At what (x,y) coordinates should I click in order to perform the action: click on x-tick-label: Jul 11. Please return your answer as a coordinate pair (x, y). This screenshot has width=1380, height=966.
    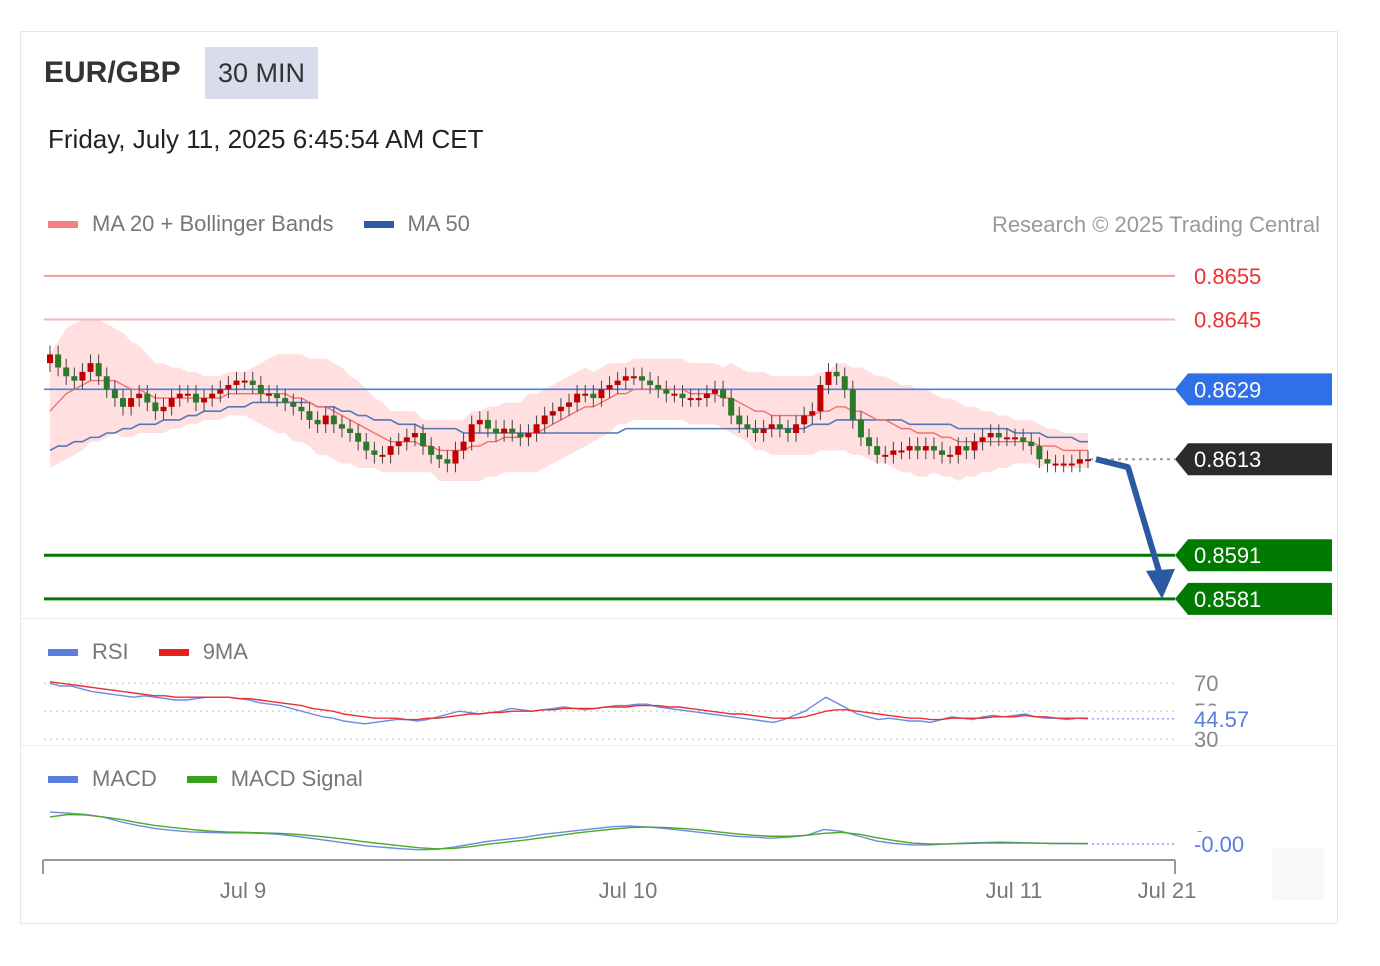
    Looking at the image, I should click on (1013, 890).